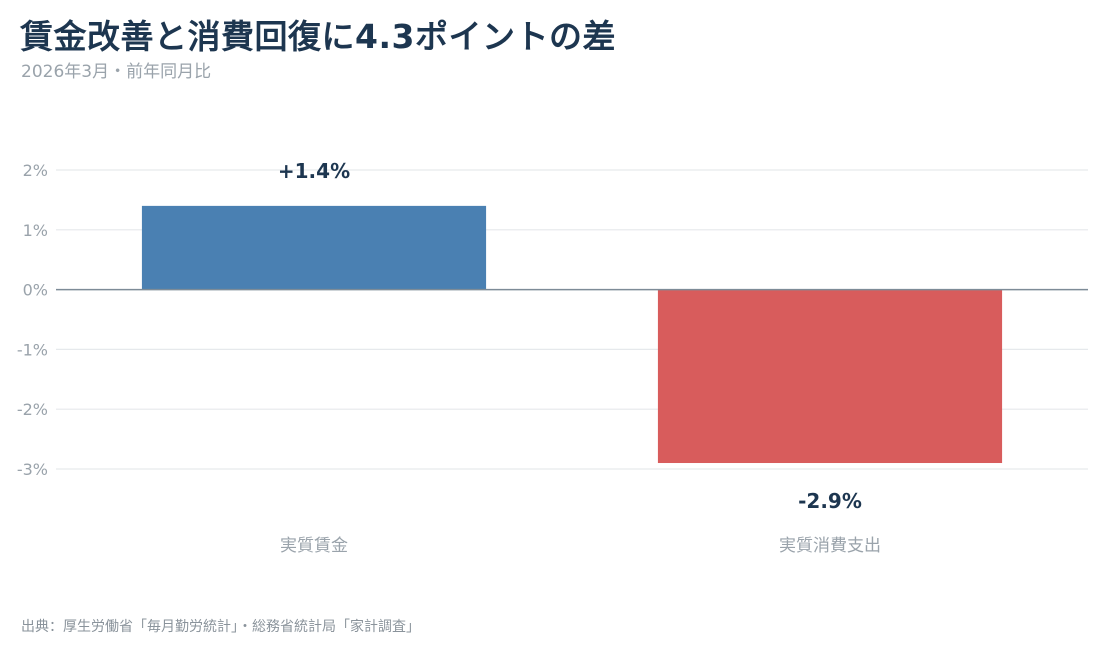 The image size is (1103, 649). I want to click on y-tick-label: 0%, so click(35, 290).